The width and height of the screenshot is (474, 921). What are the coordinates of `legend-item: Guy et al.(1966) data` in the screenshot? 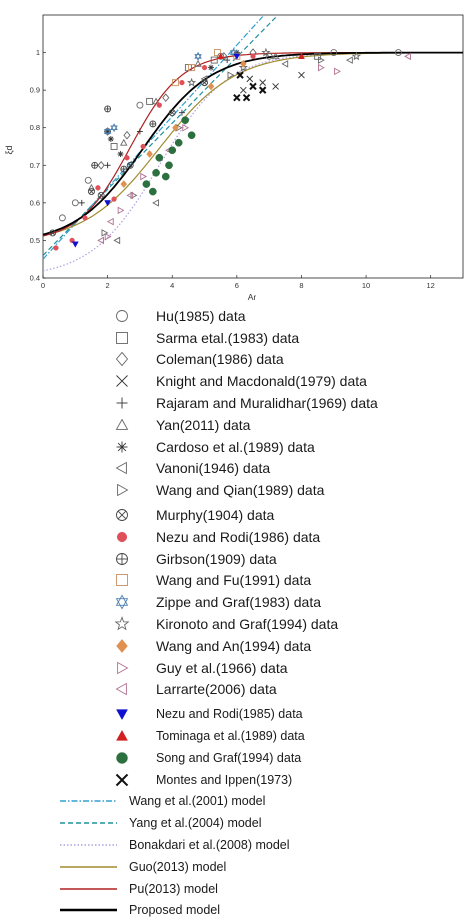 It's located at (285, 668).